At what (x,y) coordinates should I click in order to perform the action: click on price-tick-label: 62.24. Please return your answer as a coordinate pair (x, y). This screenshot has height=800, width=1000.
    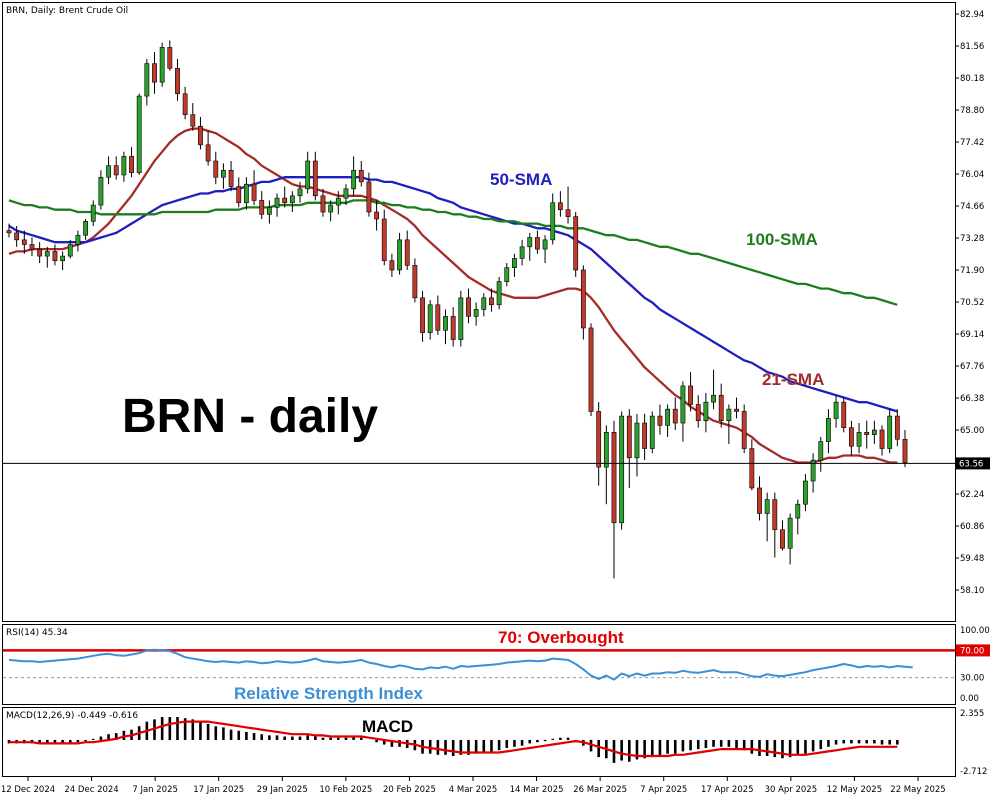
    Looking at the image, I should click on (972, 495).